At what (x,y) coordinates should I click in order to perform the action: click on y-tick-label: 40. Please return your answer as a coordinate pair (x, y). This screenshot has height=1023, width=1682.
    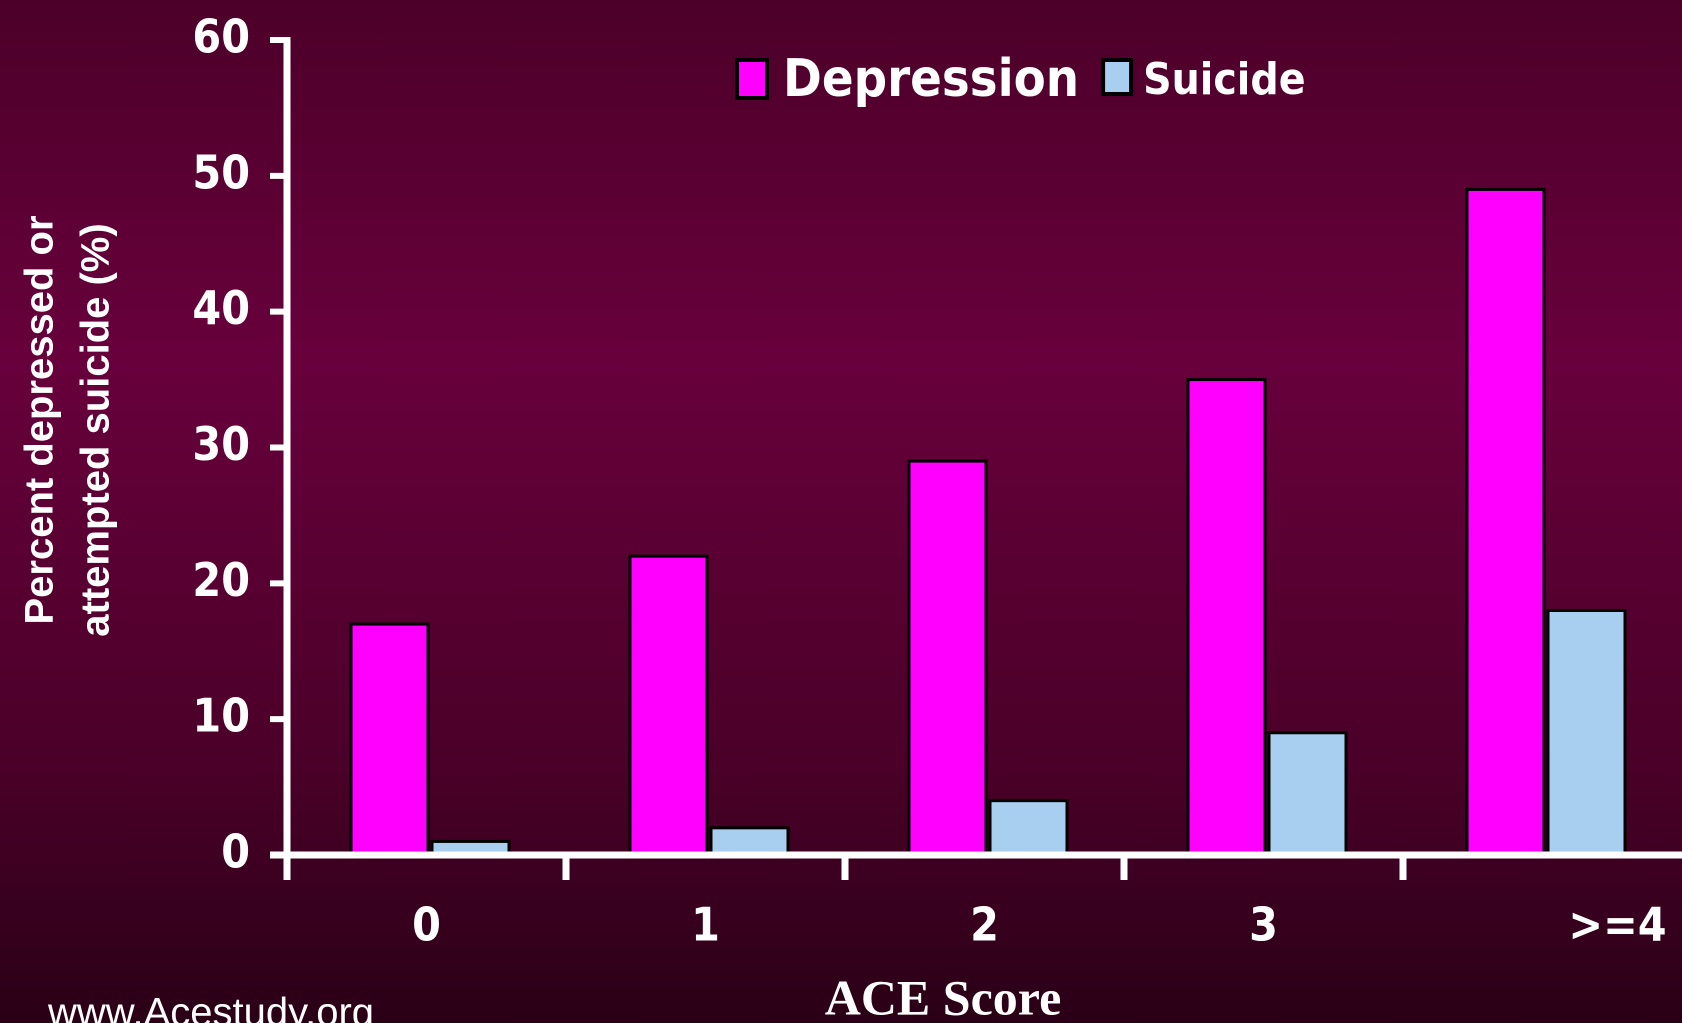
    Looking at the image, I should click on (221, 308).